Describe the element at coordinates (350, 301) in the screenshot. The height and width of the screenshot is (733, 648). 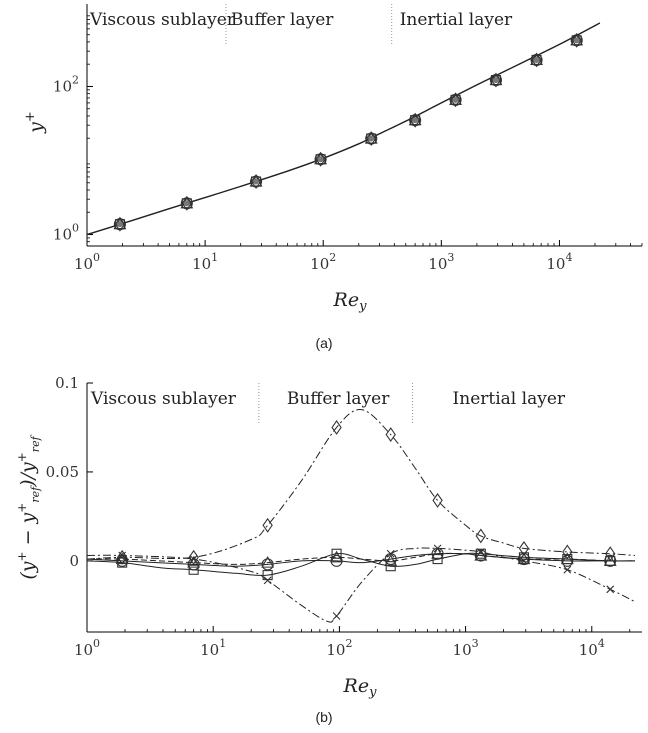
I see `panel-a-xlabel: Rey` at that location.